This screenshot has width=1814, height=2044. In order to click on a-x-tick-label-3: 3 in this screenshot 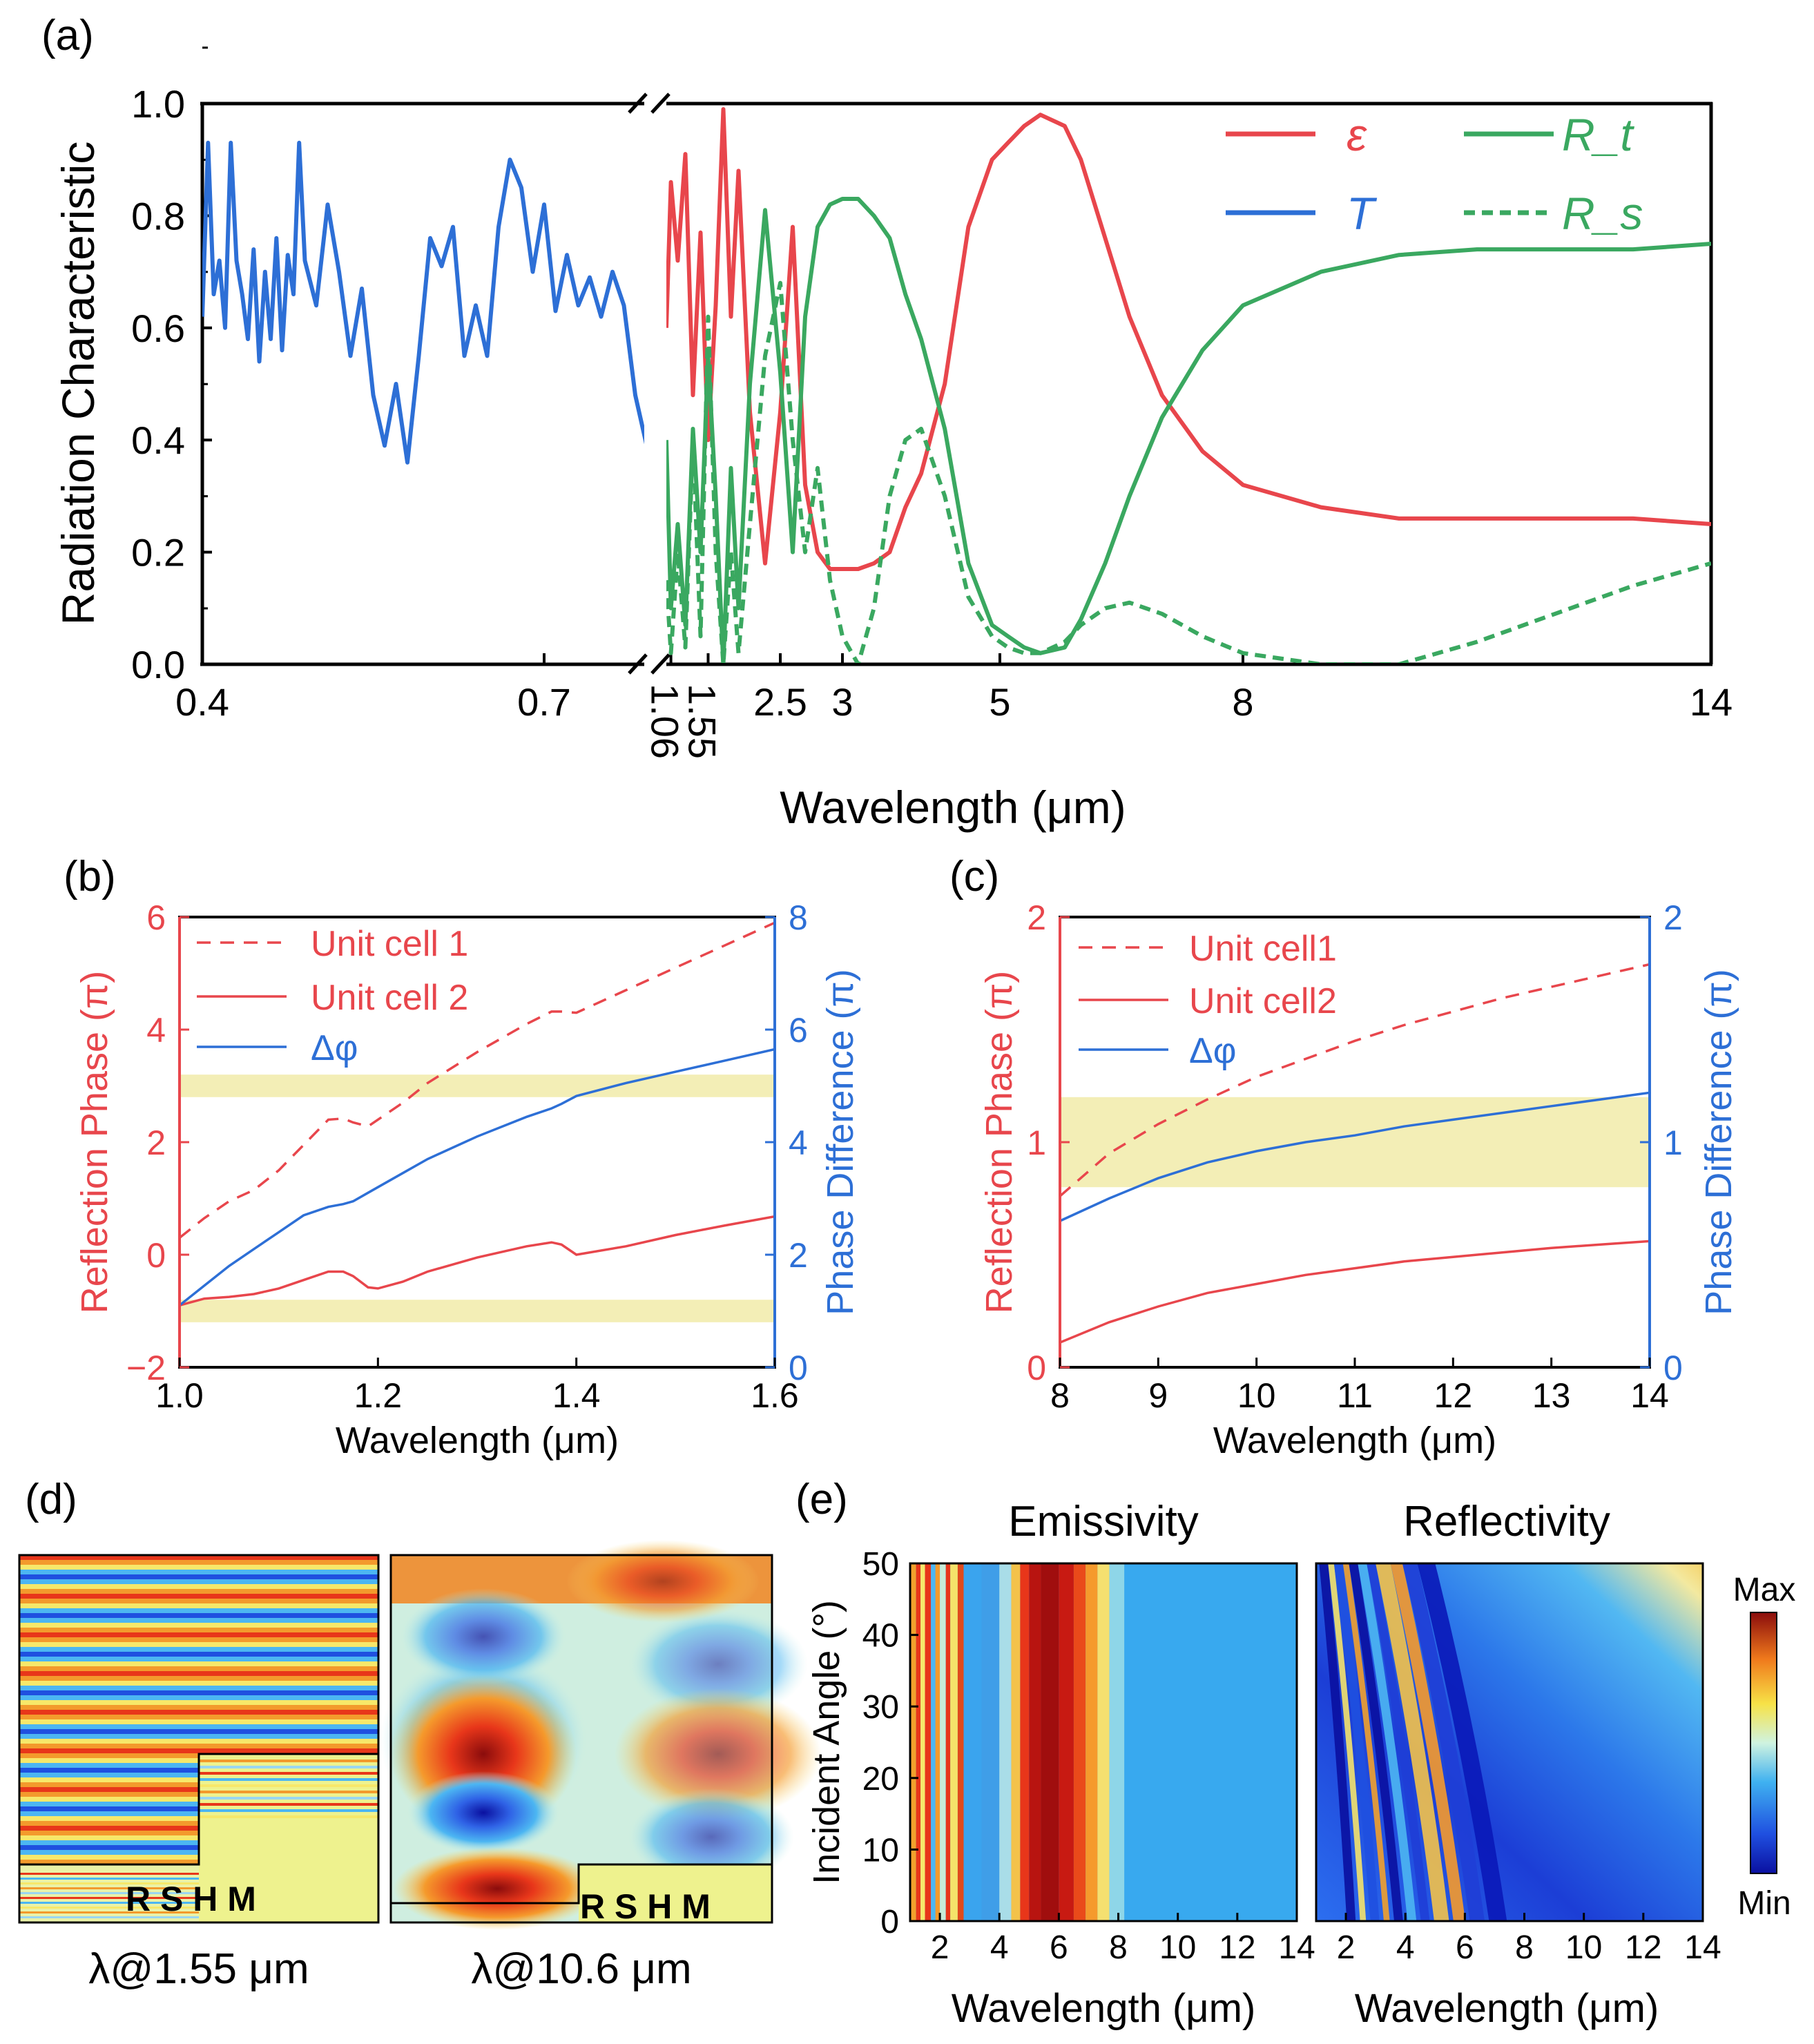, I will do `click(842, 702)`.